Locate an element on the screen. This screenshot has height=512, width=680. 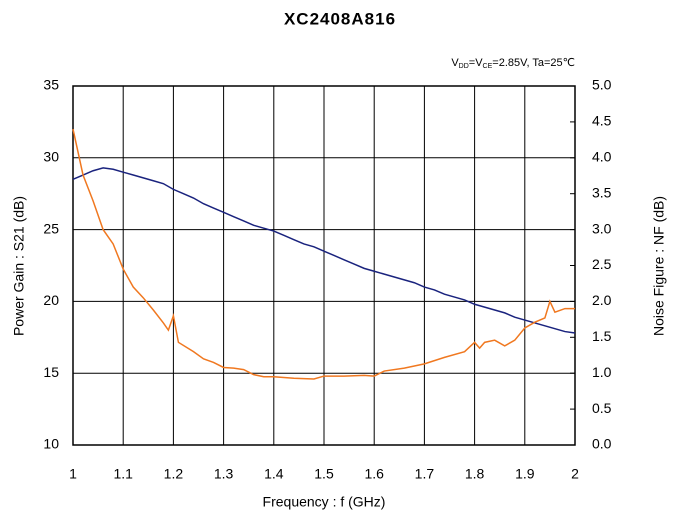
x-tick-label: 1.2 is located at coordinates (174, 474).